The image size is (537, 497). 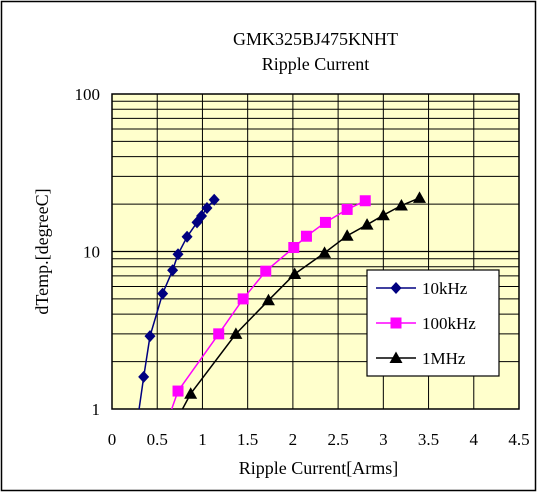 I want to click on y-tick-label: 100, so click(x=88, y=94).